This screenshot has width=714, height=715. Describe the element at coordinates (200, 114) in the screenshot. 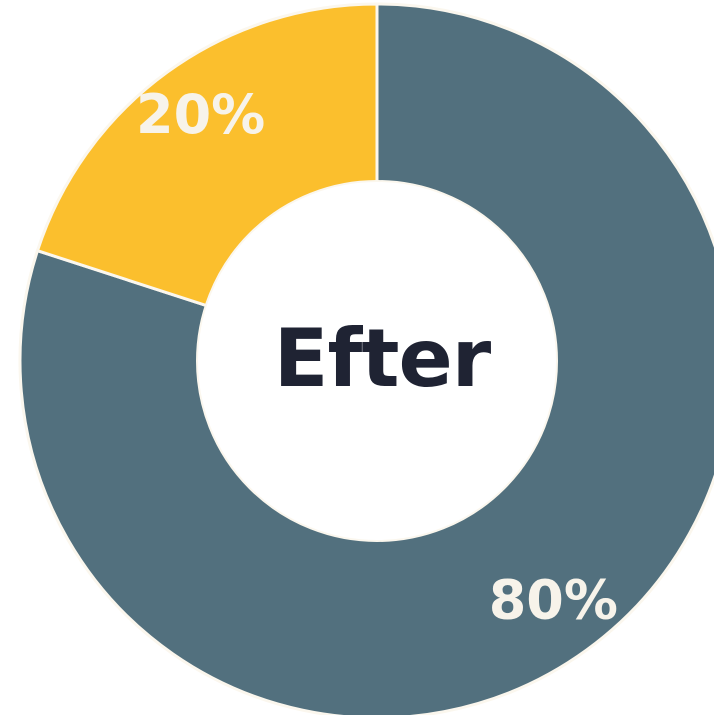

I see `slice-label-20: 20%` at that location.